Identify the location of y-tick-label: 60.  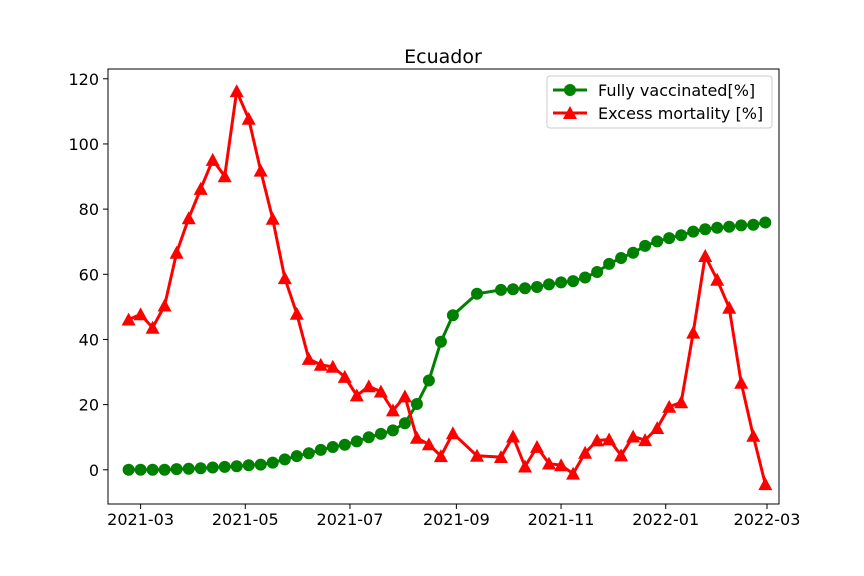
(89, 274).